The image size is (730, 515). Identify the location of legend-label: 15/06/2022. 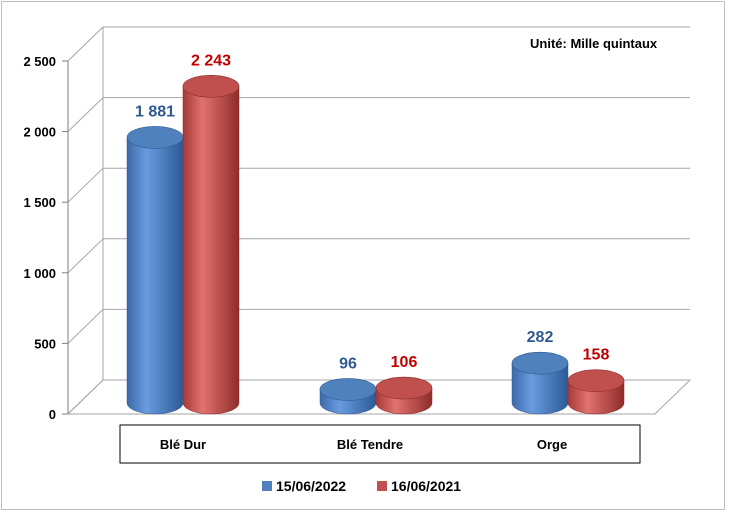
(311, 486).